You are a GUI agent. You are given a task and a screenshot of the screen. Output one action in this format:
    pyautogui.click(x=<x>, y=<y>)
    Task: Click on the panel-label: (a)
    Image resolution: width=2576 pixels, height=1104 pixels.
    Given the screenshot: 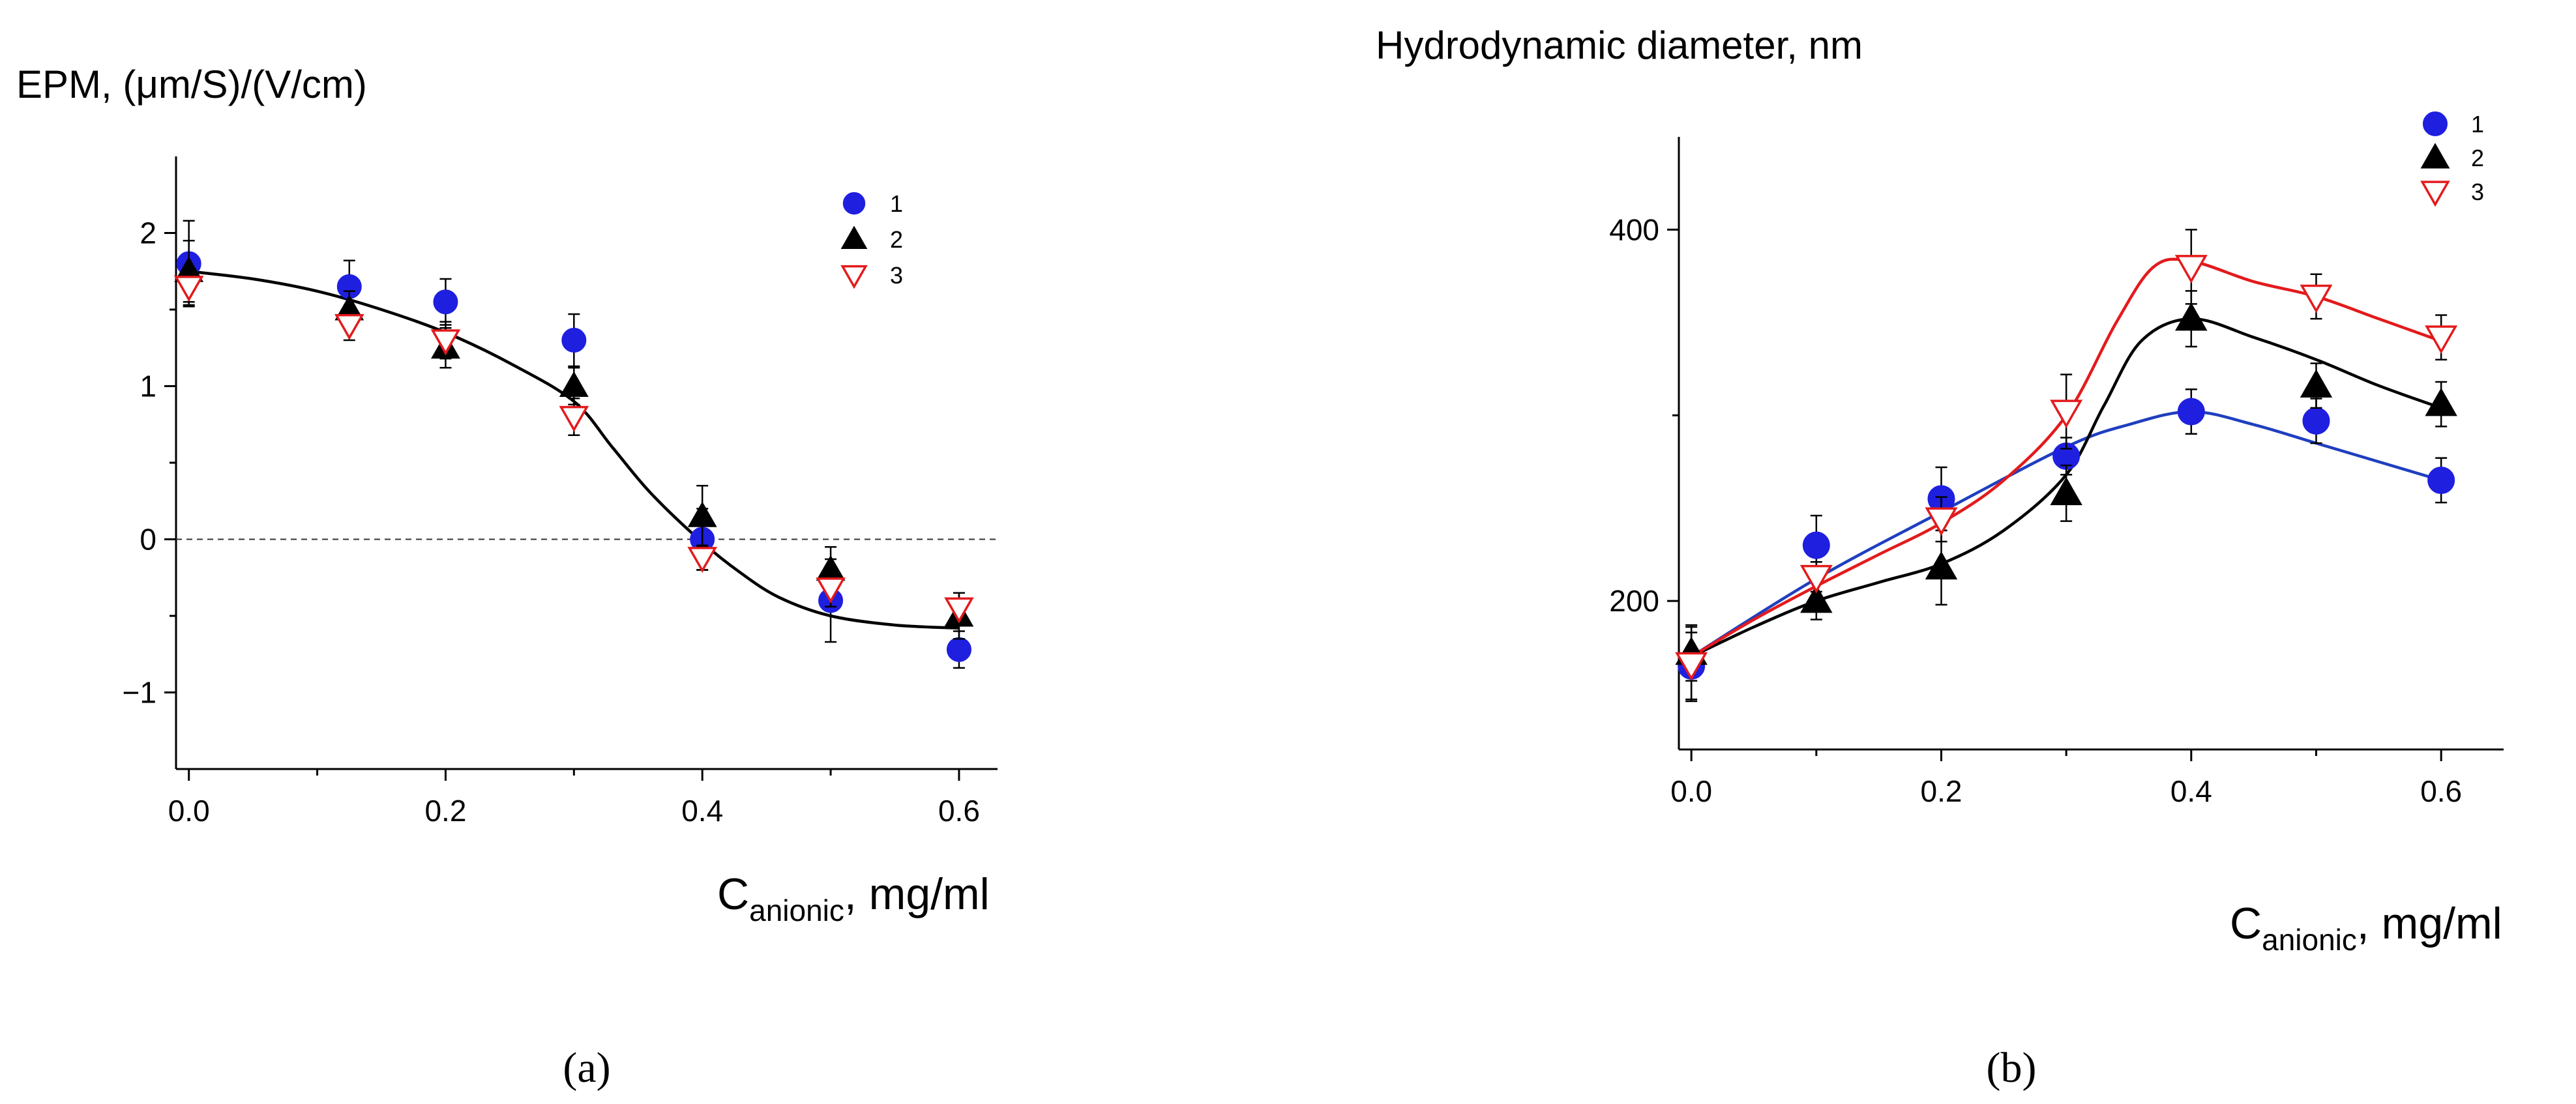 What is the action you would take?
    pyautogui.click(x=586, y=1068)
    